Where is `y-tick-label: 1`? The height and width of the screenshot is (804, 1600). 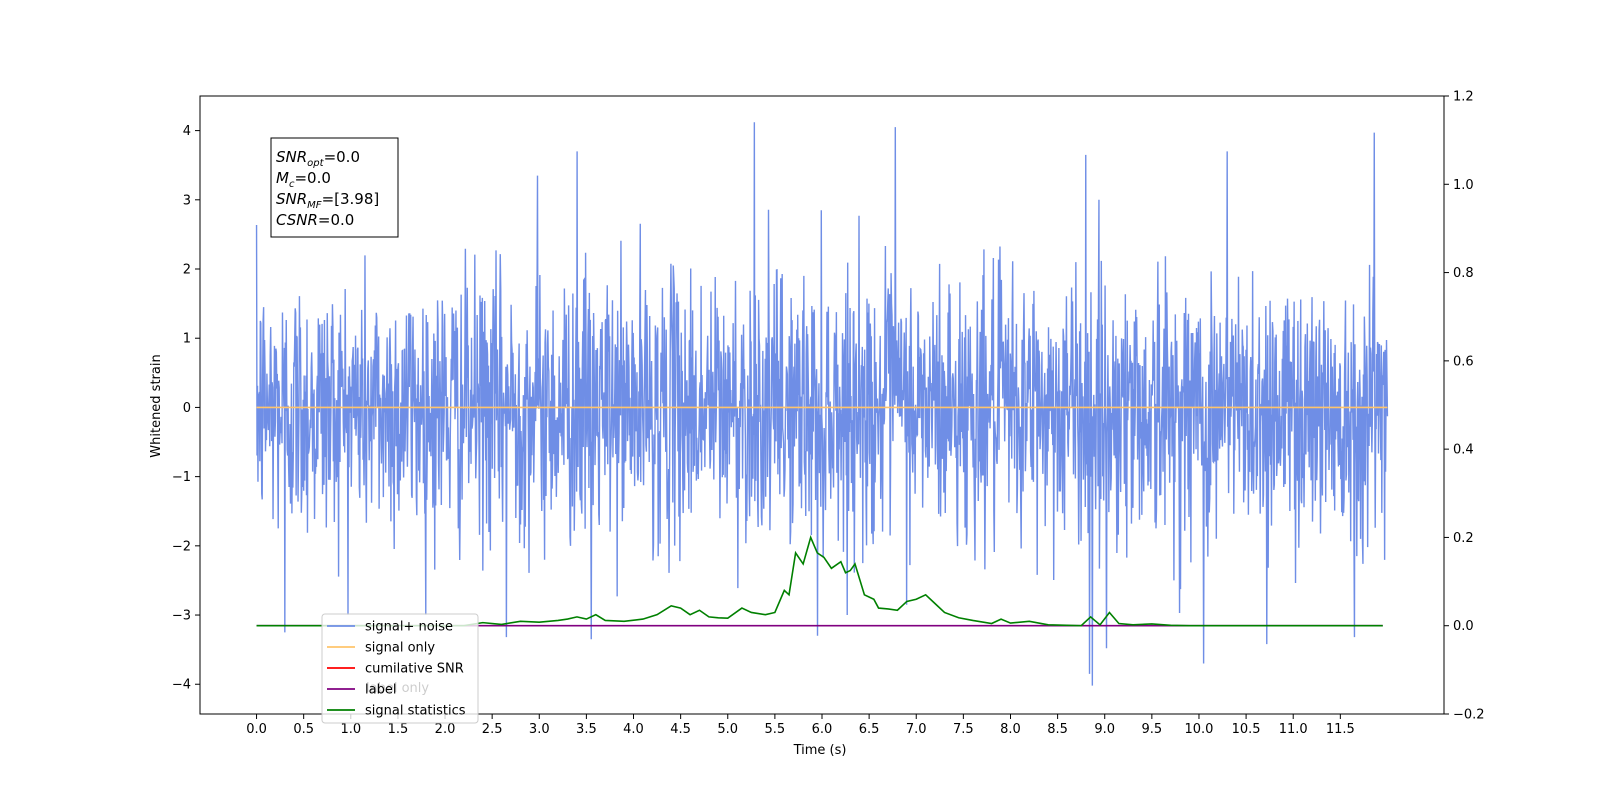 y-tick-label: 1 is located at coordinates (187, 339).